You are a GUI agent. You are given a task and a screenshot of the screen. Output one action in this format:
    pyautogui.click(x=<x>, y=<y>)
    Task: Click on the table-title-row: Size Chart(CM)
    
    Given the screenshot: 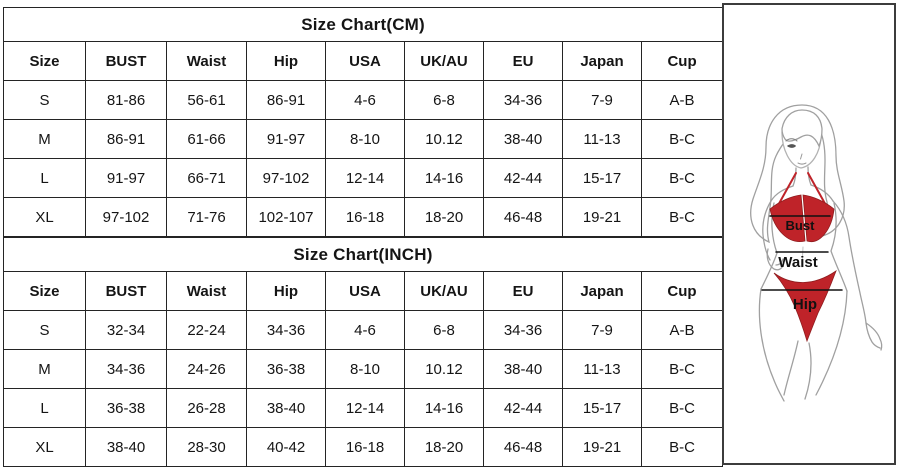 What is the action you would take?
    pyautogui.click(x=363, y=24)
    